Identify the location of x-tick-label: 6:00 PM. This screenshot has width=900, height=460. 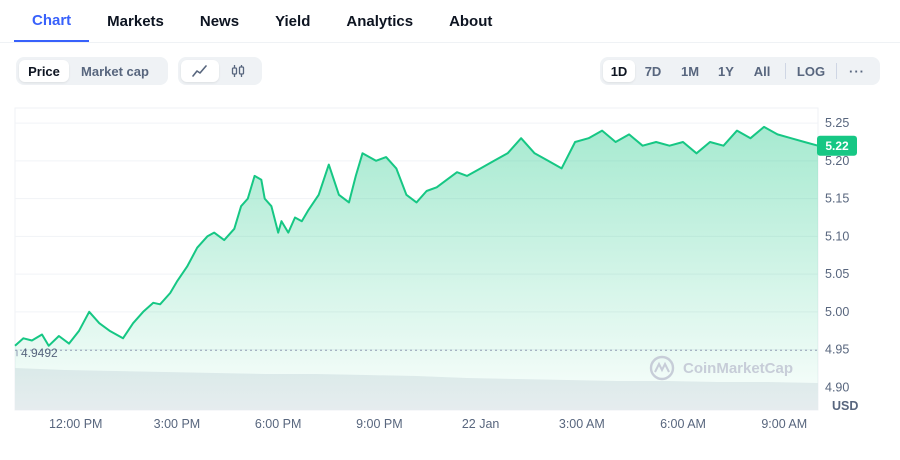
(278, 424).